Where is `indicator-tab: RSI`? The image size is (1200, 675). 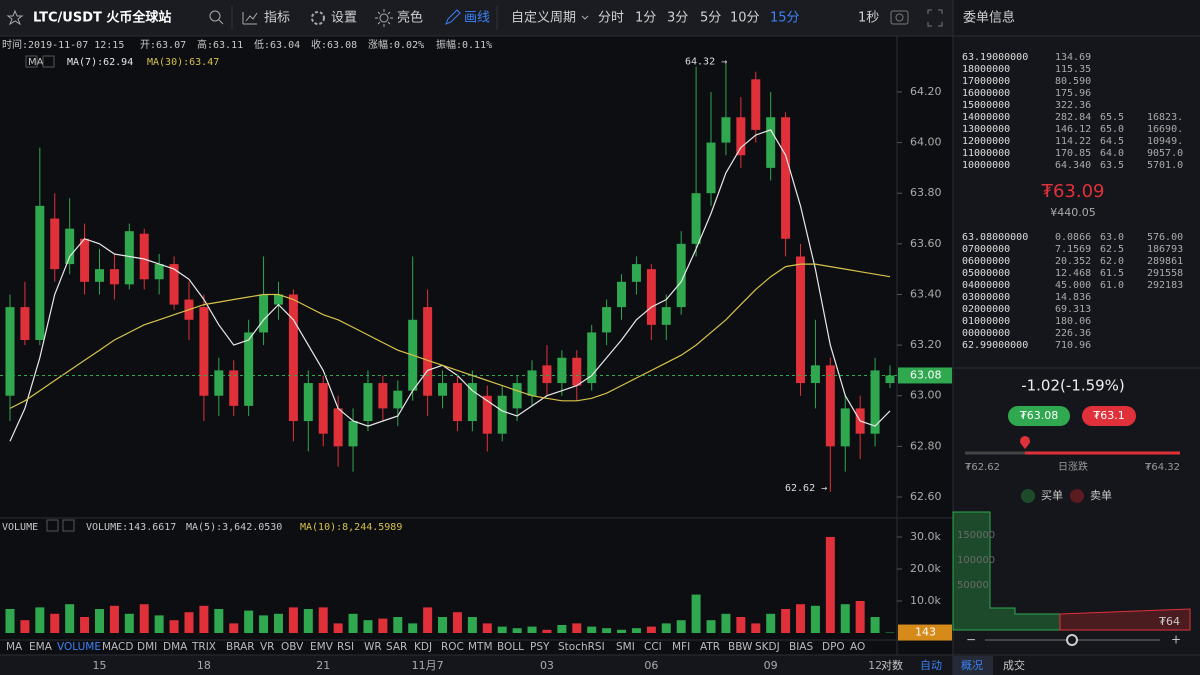
indicator-tab: RSI is located at coordinates (345, 647).